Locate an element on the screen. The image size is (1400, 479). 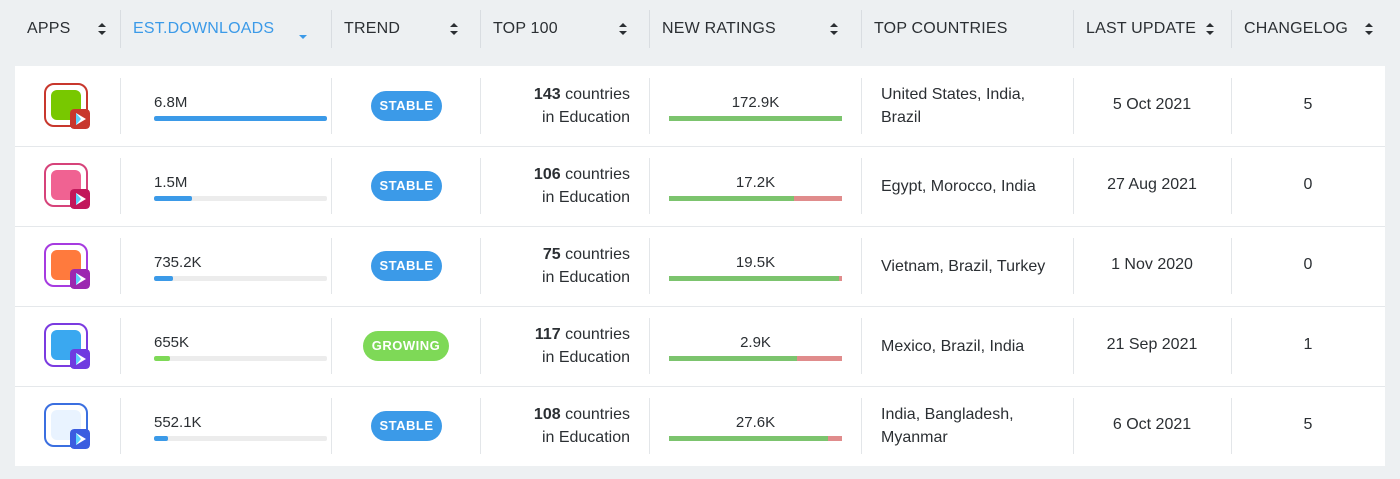
top-countries-cell: Egypt, Morocco, India is located at coordinates (971, 186).